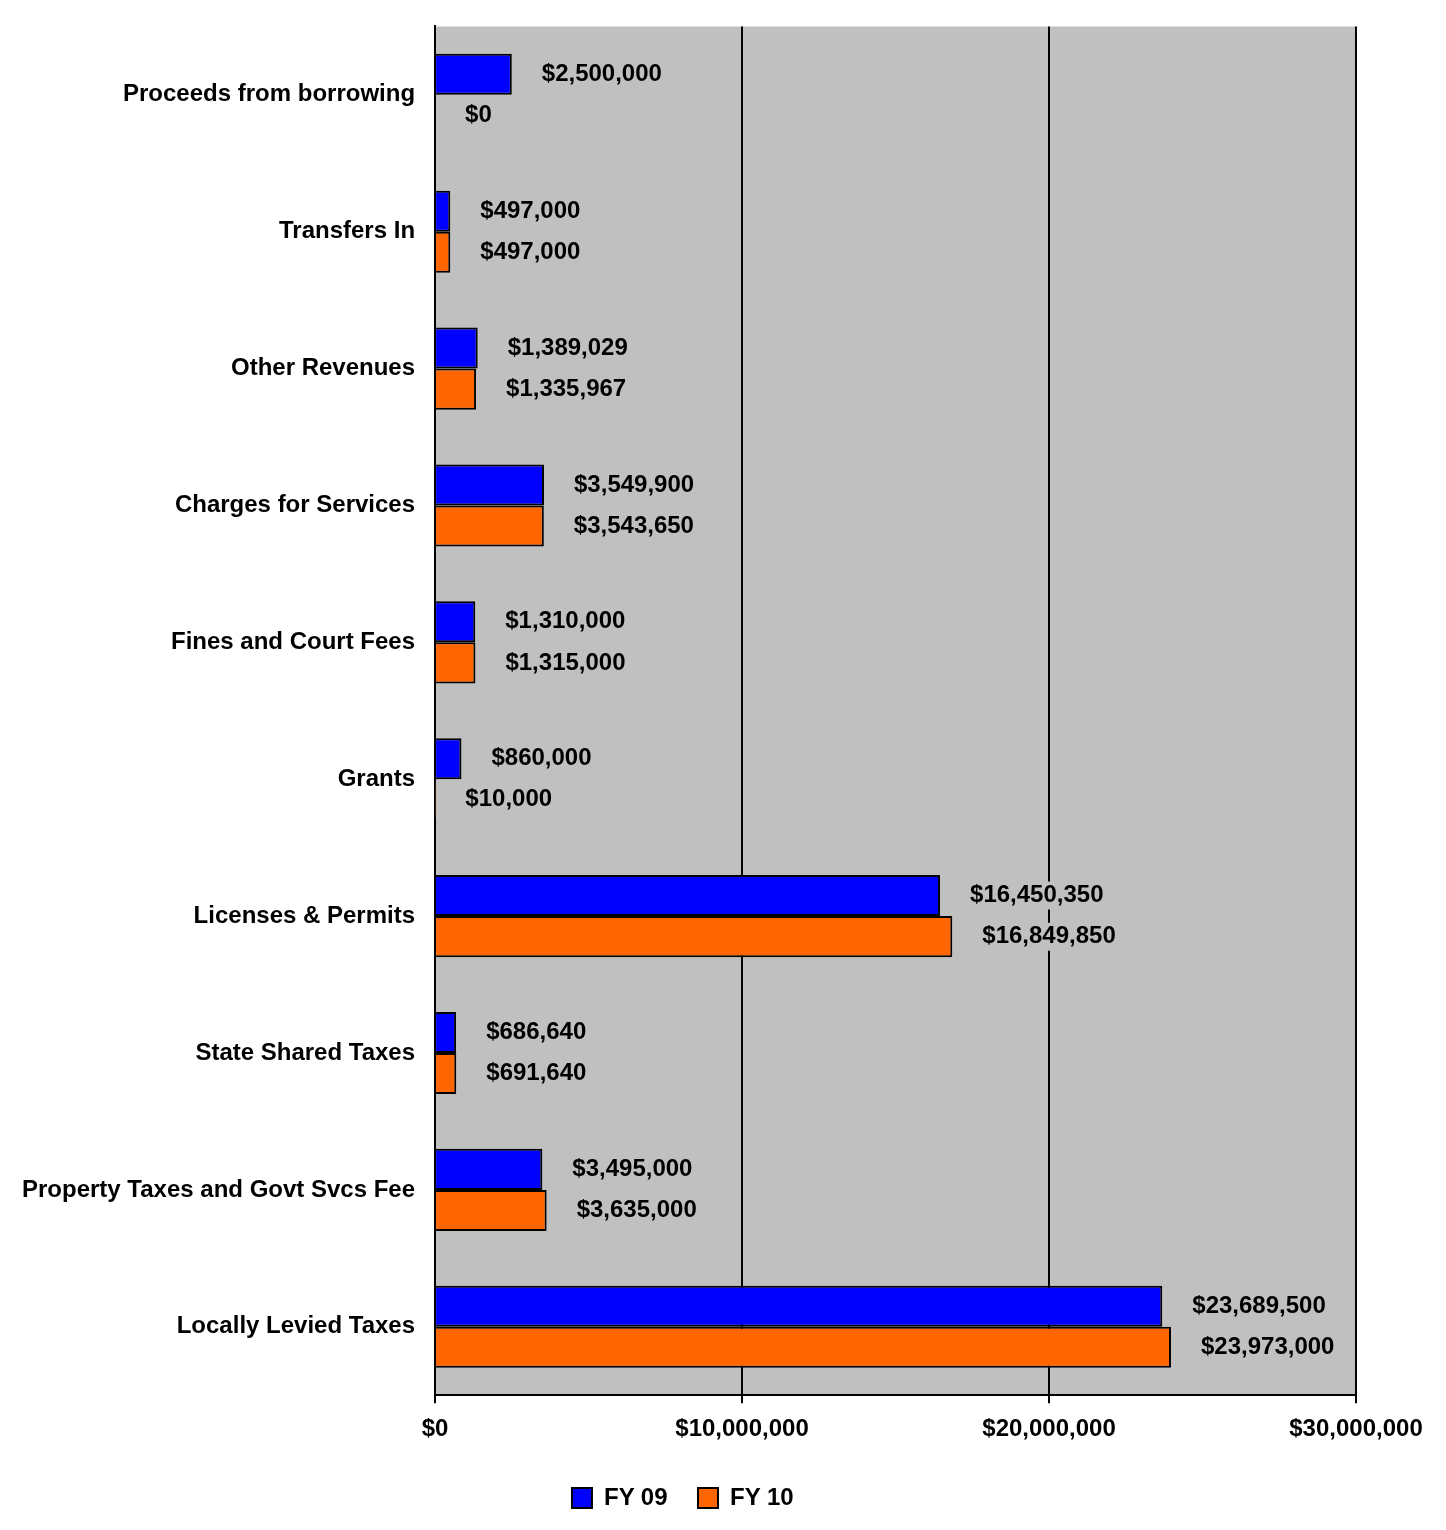 The image size is (1446, 1530). Describe the element at coordinates (293, 640) in the screenshot. I see `y-tick-label: Fines and Court Fees` at that location.